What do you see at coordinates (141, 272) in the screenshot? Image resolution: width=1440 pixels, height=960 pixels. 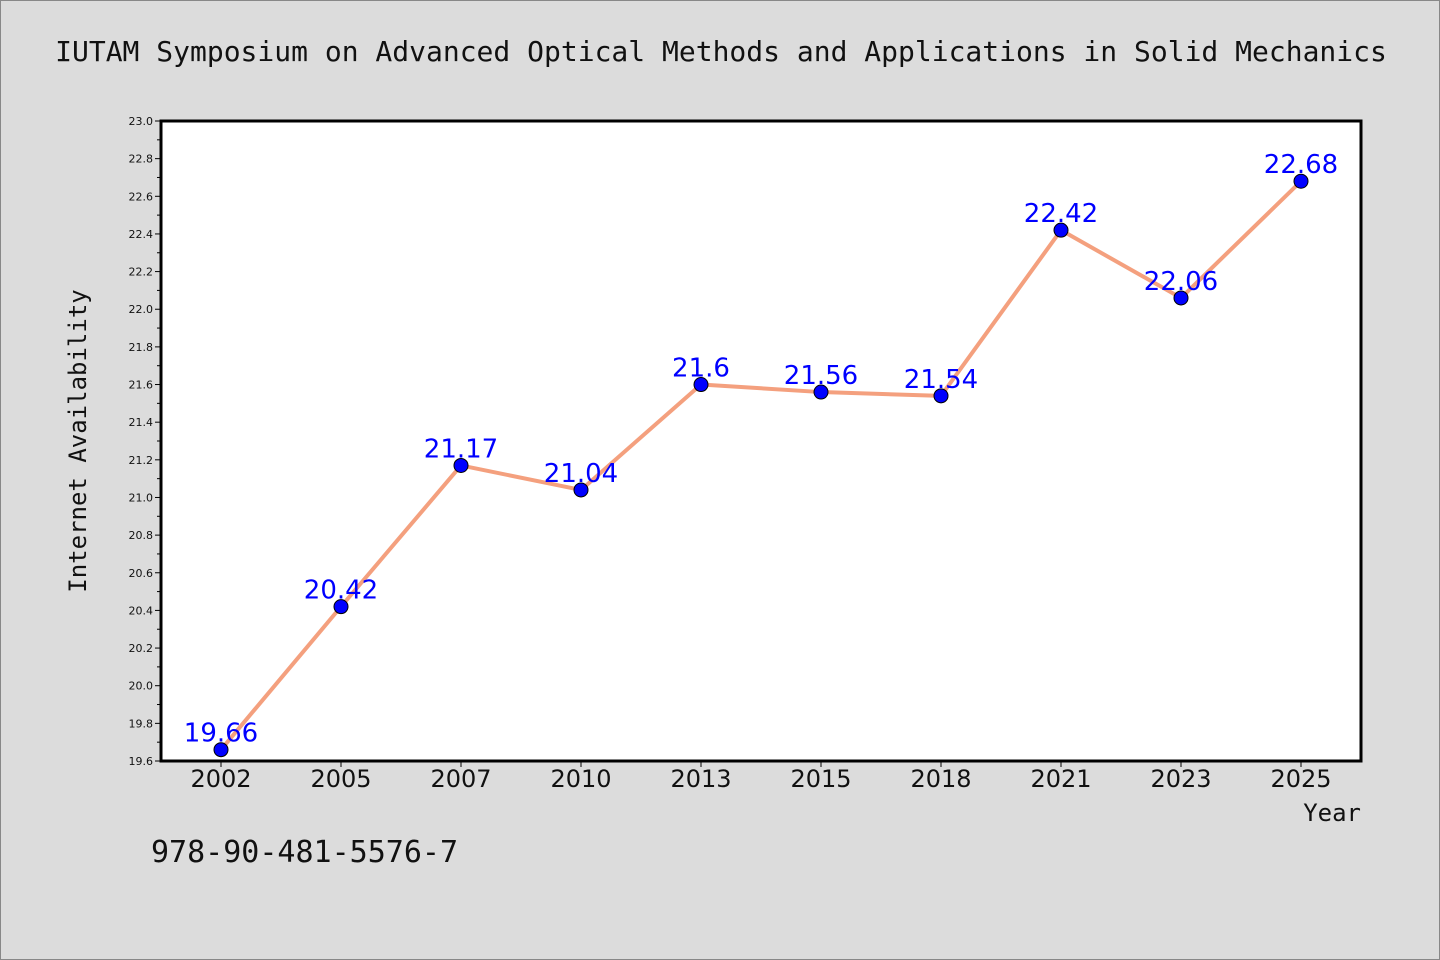 I see `y-tick-label: 22.2` at bounding box center [141, 272].